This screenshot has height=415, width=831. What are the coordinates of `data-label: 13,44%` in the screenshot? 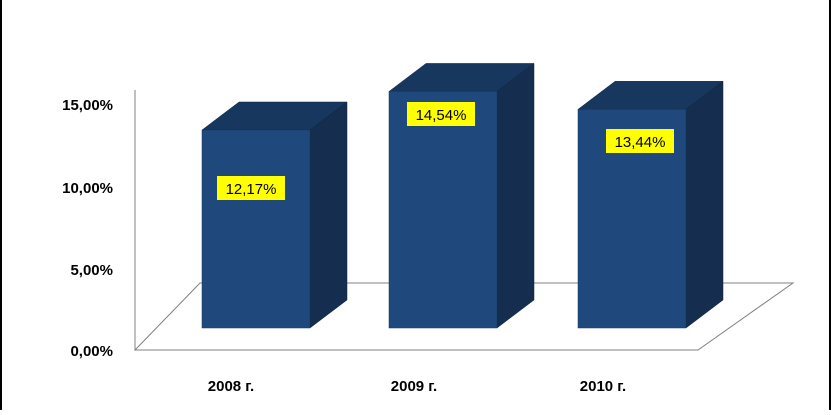 It's located at (640, 142).